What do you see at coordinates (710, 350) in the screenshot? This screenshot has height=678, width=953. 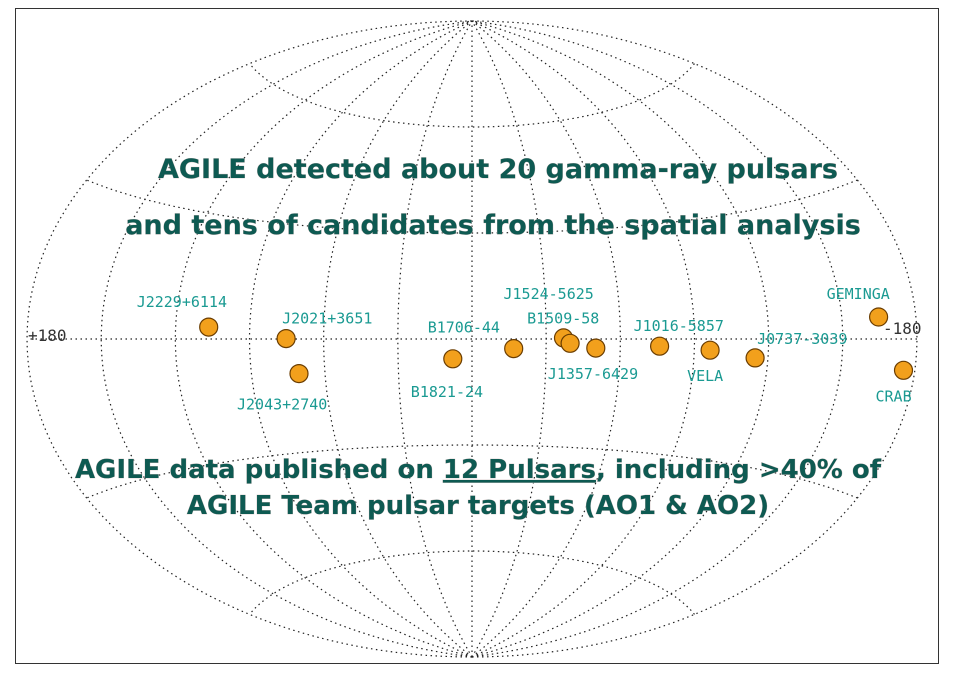 I see `pulsar-marker-vela` at bounding box center [710, 350].